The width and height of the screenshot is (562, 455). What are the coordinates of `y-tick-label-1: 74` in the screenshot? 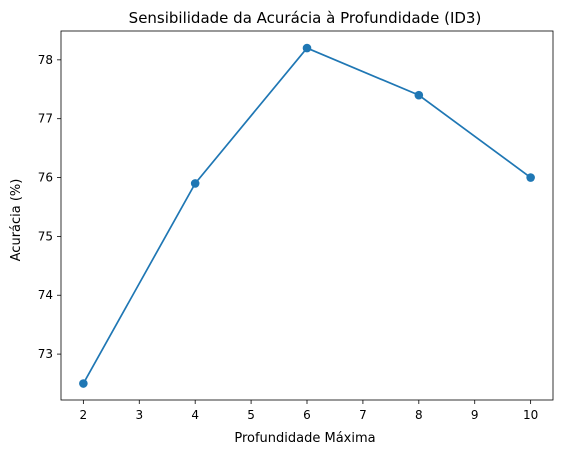 It's located at (45, 295).